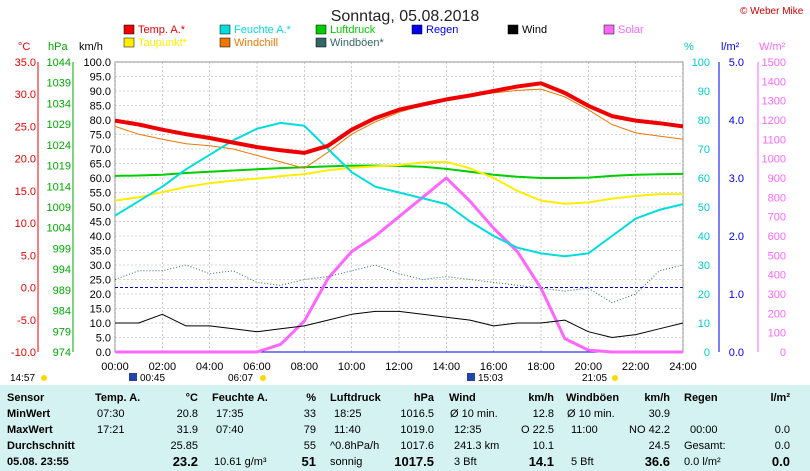 This screenshot has width=810, height=471. Describe the element at coordinates (305, 367) in the screenshot. I see `x-axis-tick: 08:00` at that location.